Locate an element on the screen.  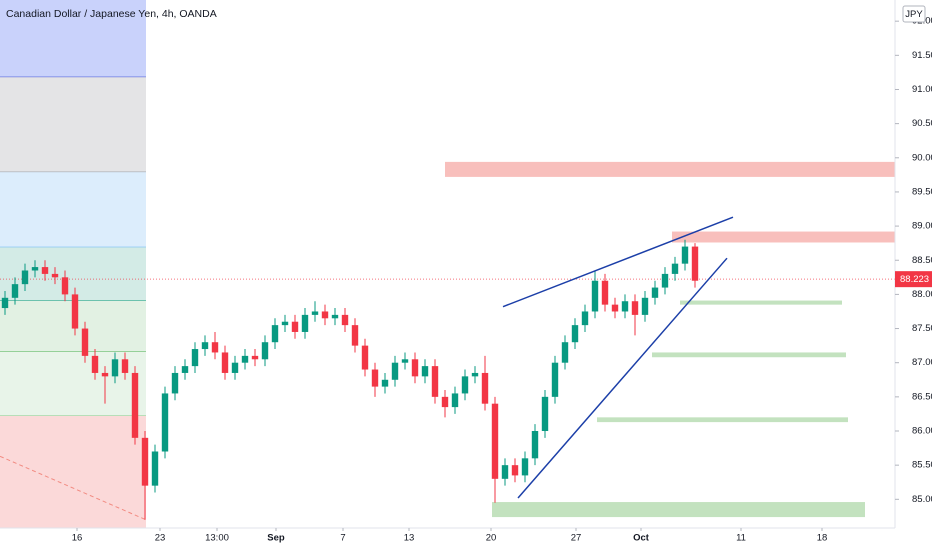
y-tick-label: 90.500 is located at coordinates (922, 123).